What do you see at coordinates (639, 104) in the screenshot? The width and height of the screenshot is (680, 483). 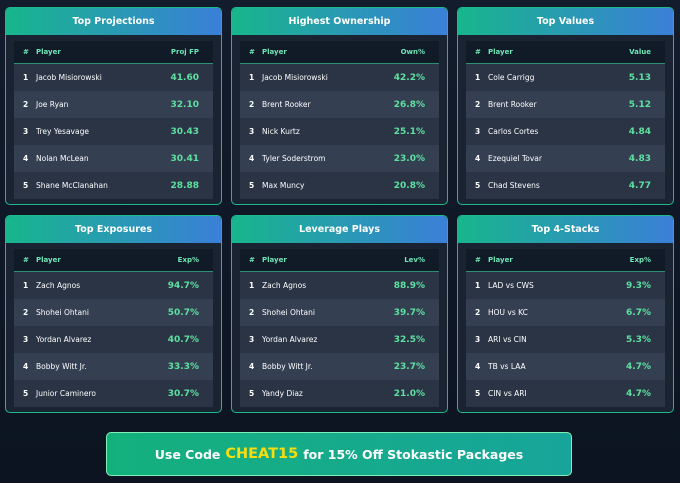 I see `value: 5.12` at bounding box center [639, 104].